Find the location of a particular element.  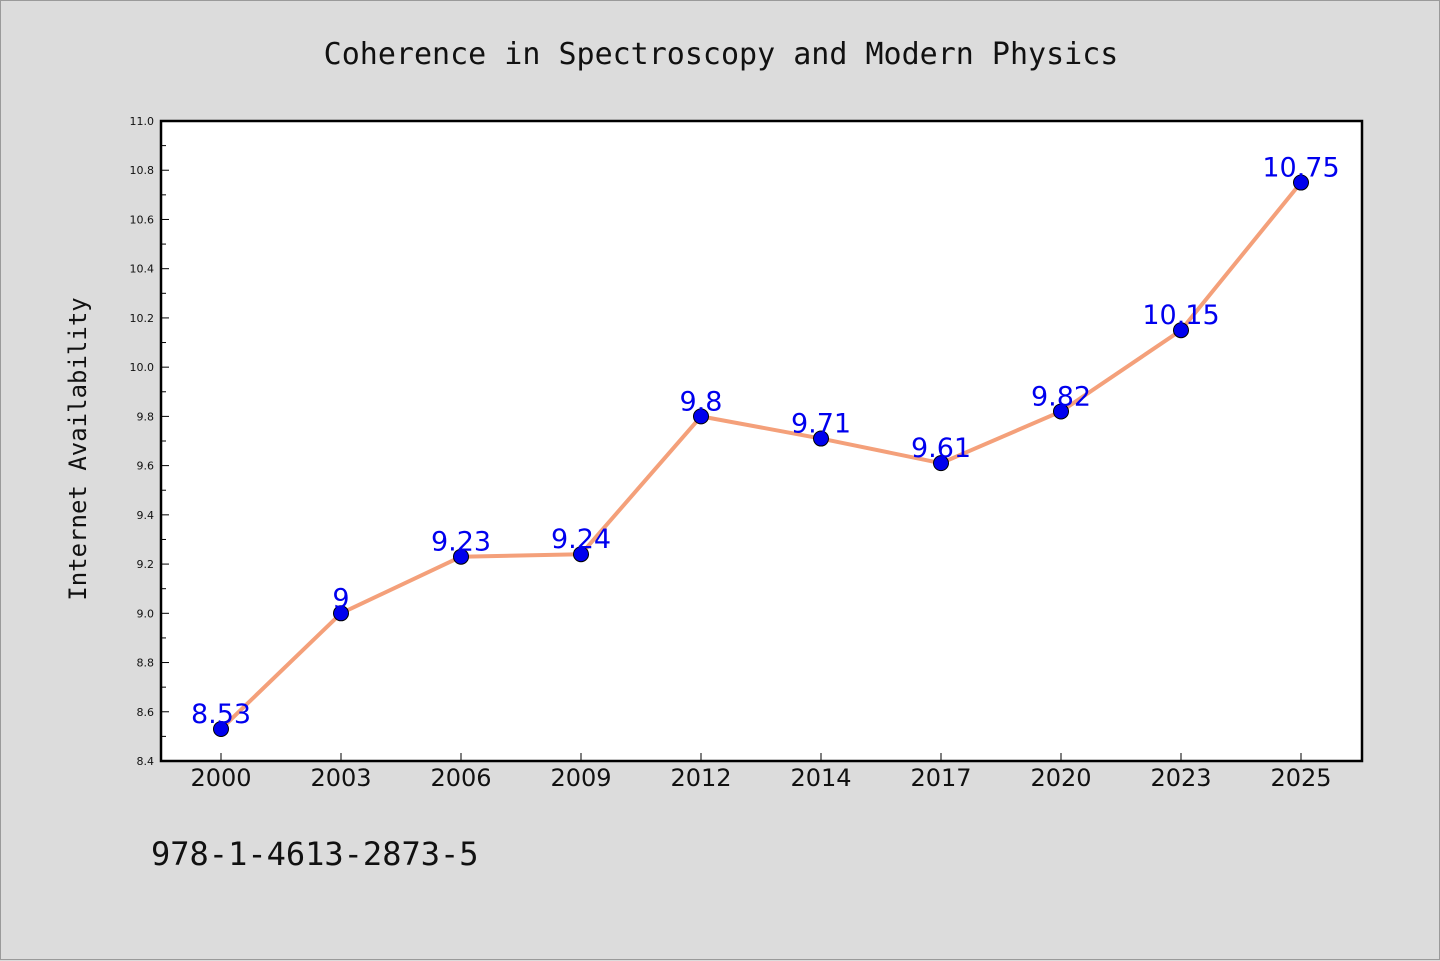

y-tick-label: 11.0 is located at coordinates (142, 121).